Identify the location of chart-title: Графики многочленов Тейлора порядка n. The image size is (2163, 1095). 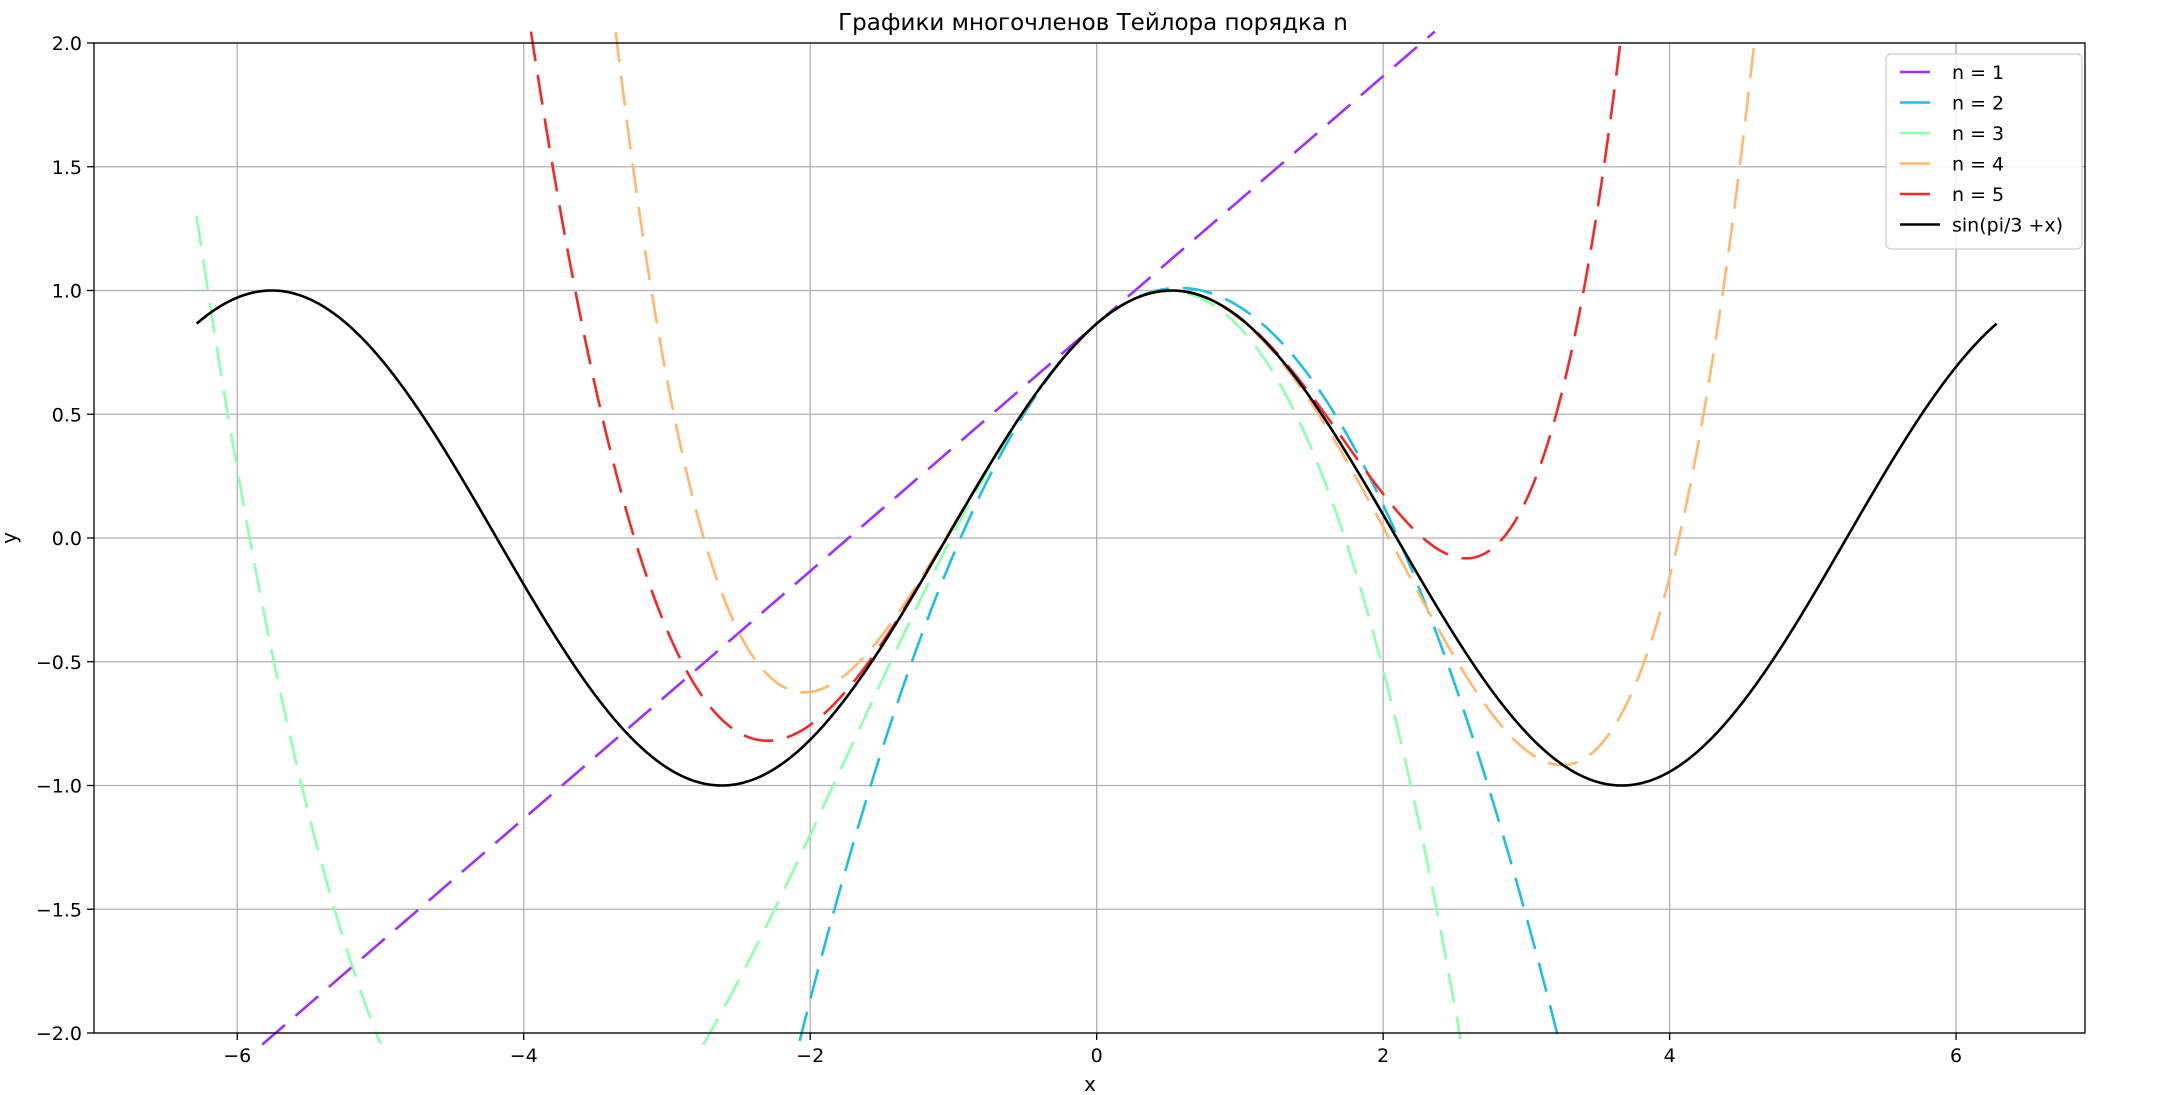
(1093, 23).